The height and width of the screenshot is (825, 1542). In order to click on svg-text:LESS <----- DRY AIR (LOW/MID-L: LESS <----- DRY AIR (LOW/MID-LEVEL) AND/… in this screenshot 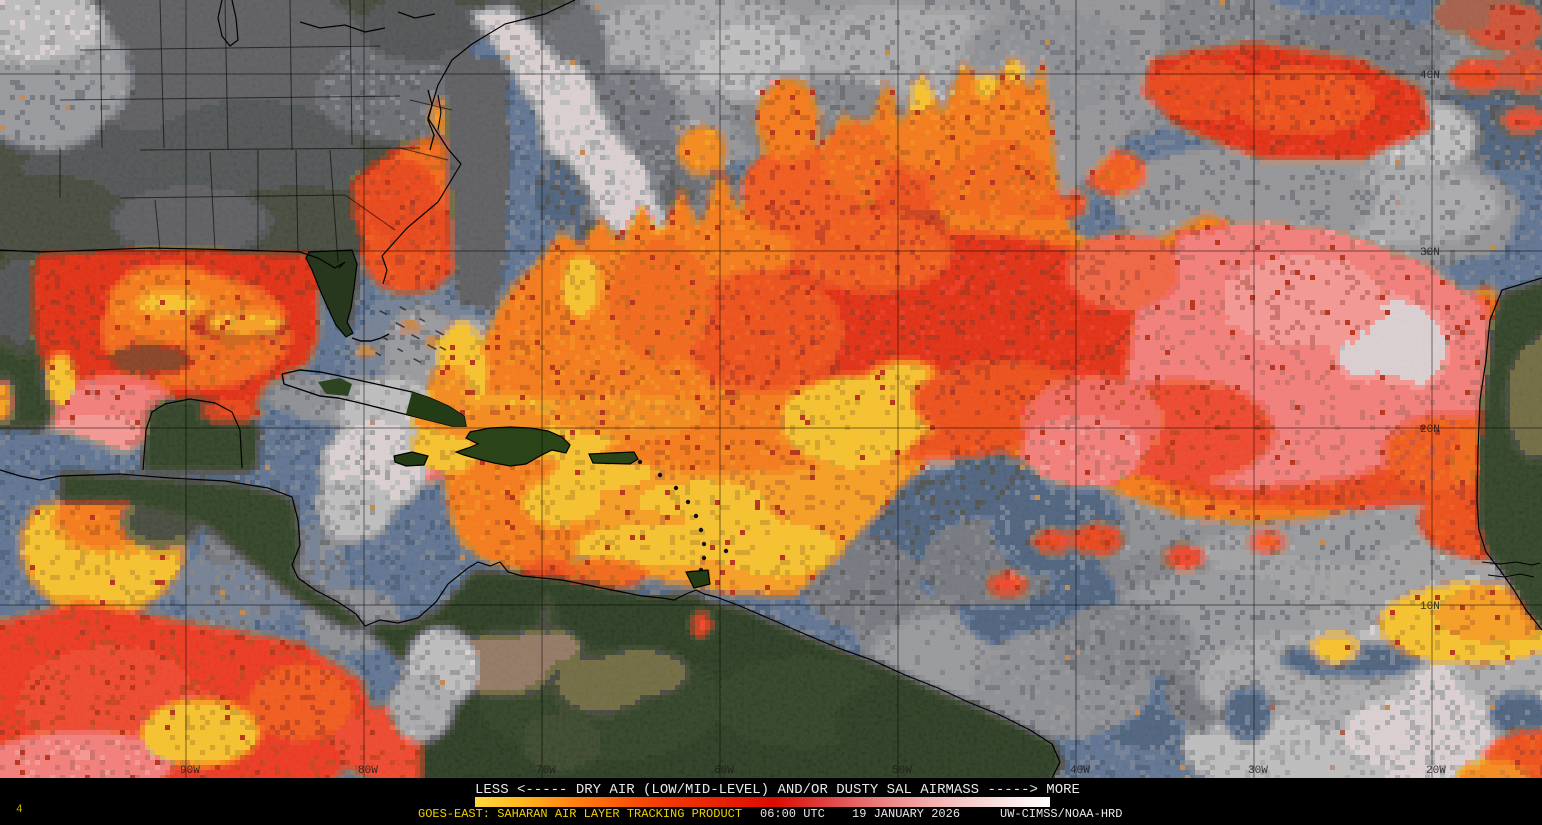, I will do `click(777, 790)`.